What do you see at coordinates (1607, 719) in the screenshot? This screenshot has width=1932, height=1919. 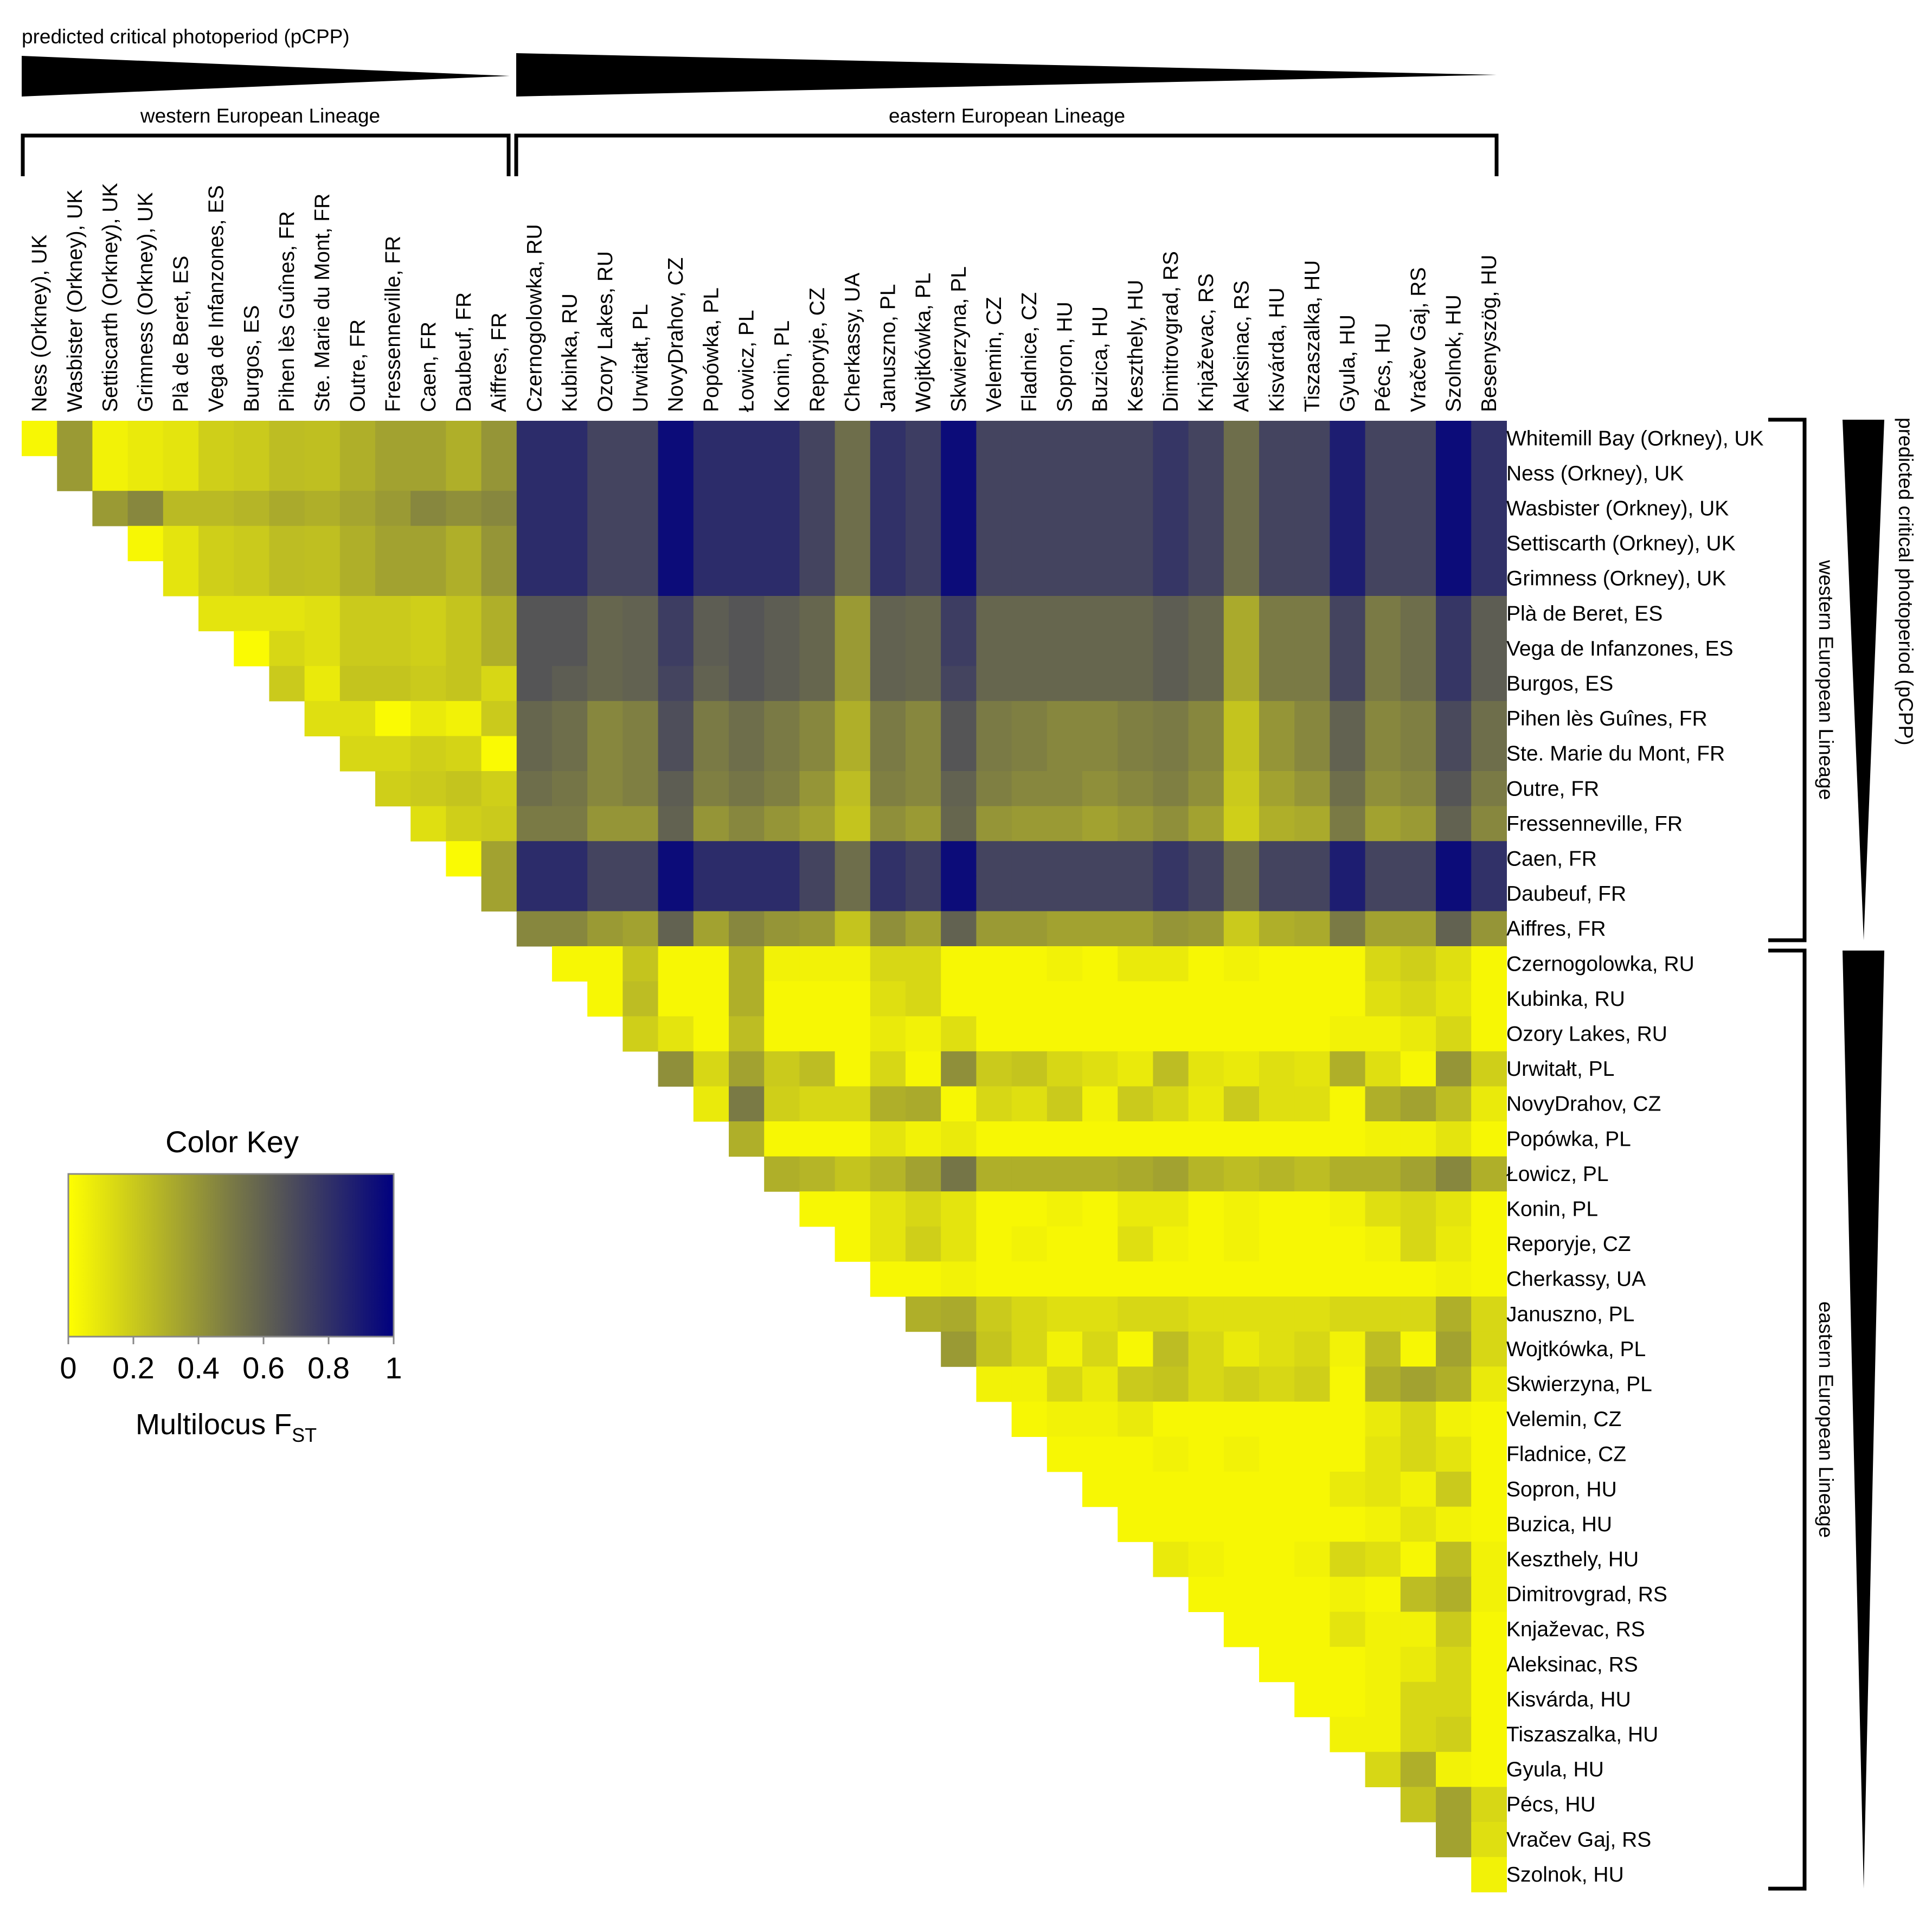 I see `row-label: Pihen lès Guînes, FR` at bounding box center [1607, 719].